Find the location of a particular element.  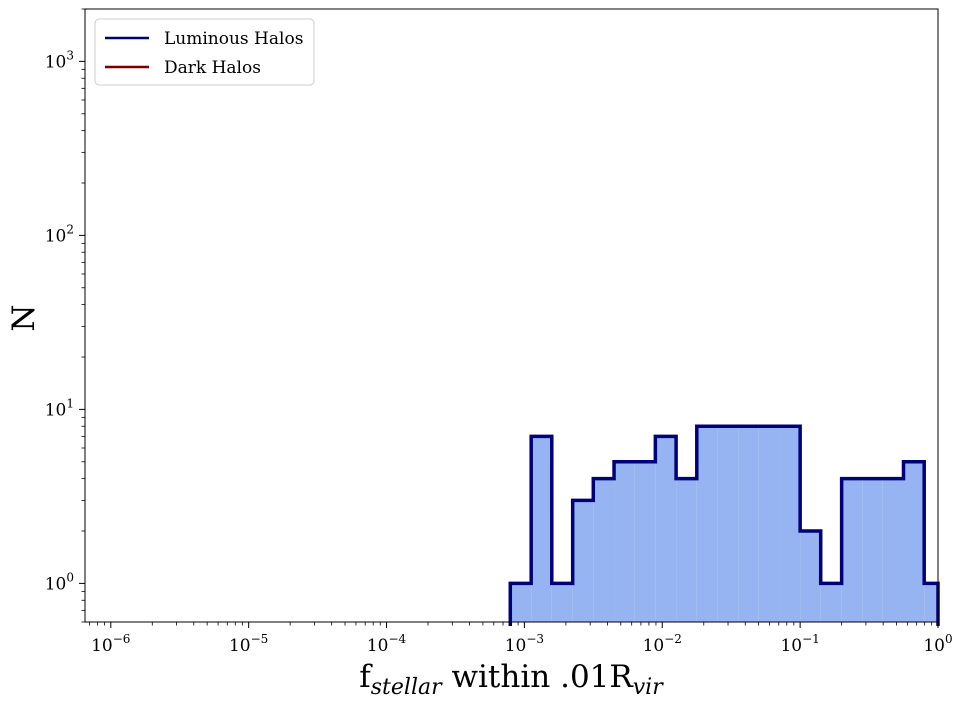

legend-label-luminous-halos: Luminous Halos is located at coordinates (233, 39).